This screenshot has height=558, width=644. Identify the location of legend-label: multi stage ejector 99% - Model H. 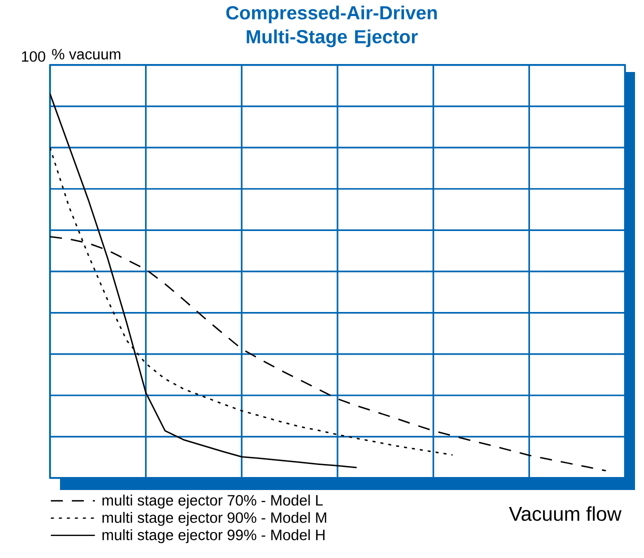
(213, 536).